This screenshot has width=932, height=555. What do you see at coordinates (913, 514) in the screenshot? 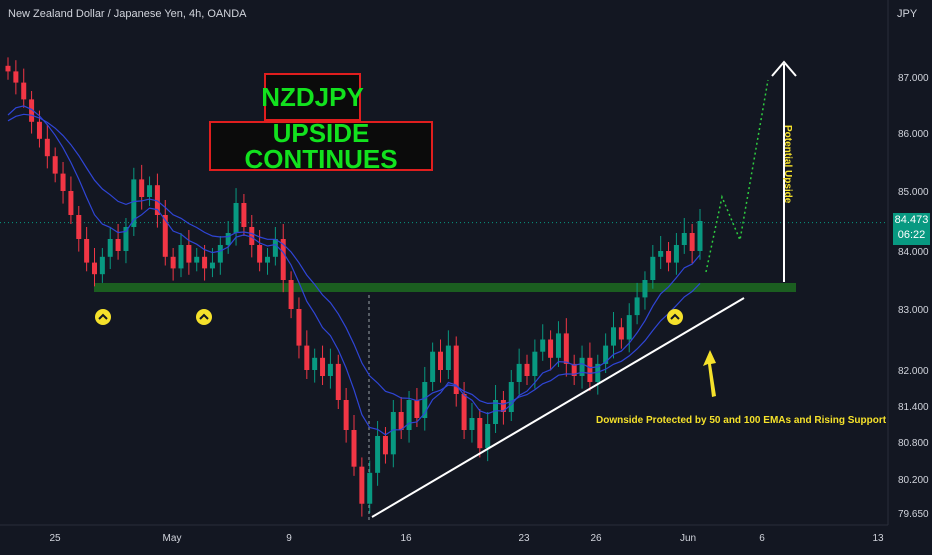
I see `y-tick-label: 79.650` at bounding box center [913, 514].